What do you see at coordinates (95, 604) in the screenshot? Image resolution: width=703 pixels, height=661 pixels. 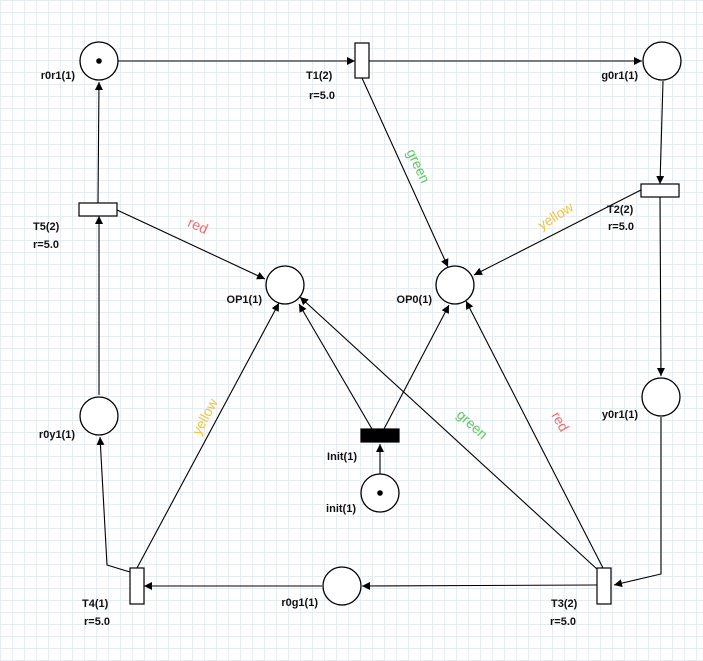 I see `transition-label-t4: T4(1)` at bounding box center [95, 604].